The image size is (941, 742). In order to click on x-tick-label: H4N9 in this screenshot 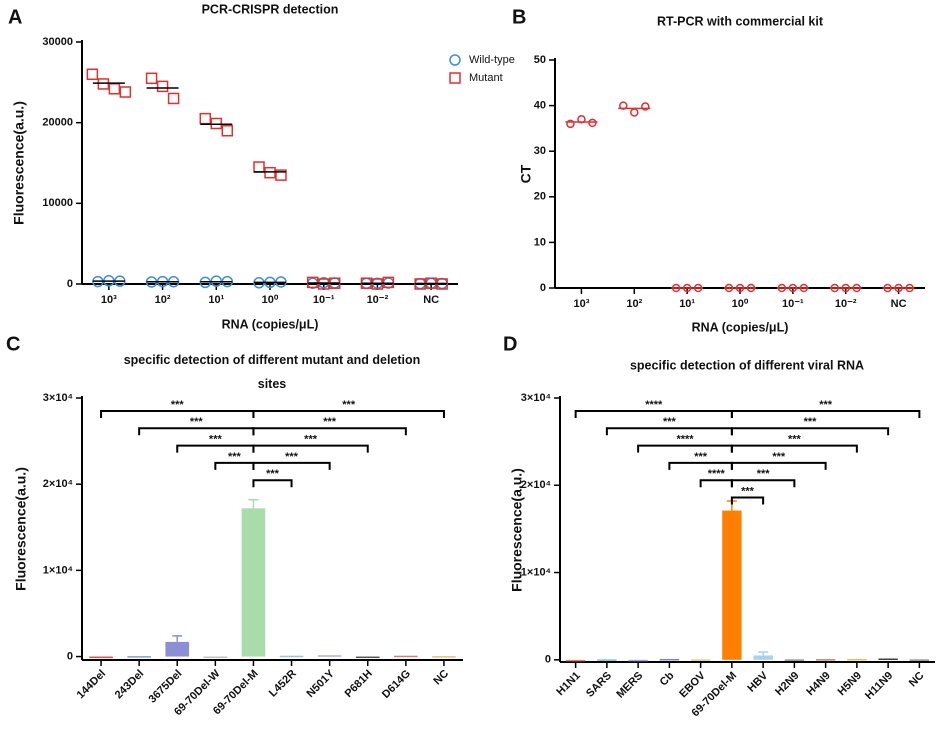, I will do `click(818, 684)`.